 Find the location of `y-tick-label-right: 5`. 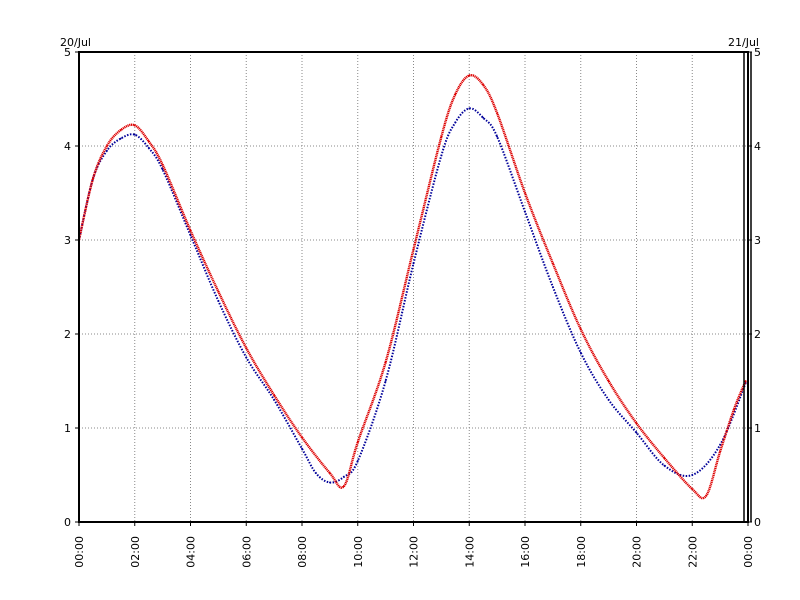

y-tick-label-right: 5 is located at coordinates (757, 52).